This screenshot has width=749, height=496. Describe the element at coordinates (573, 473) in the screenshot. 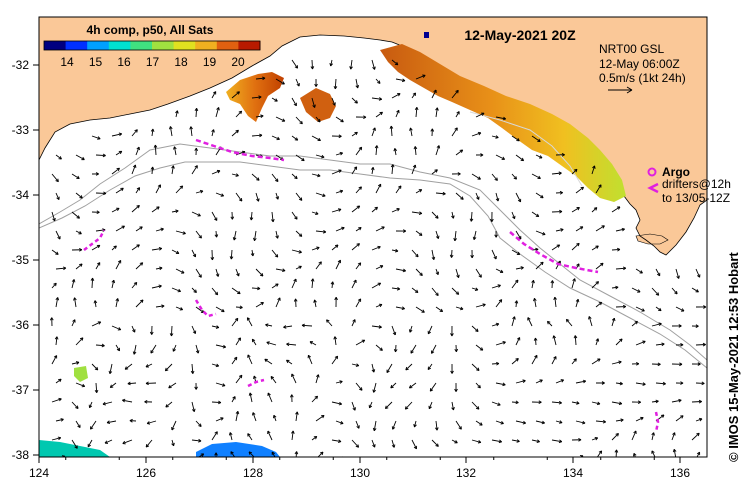

I see `x-tick-label: 134` at that location.